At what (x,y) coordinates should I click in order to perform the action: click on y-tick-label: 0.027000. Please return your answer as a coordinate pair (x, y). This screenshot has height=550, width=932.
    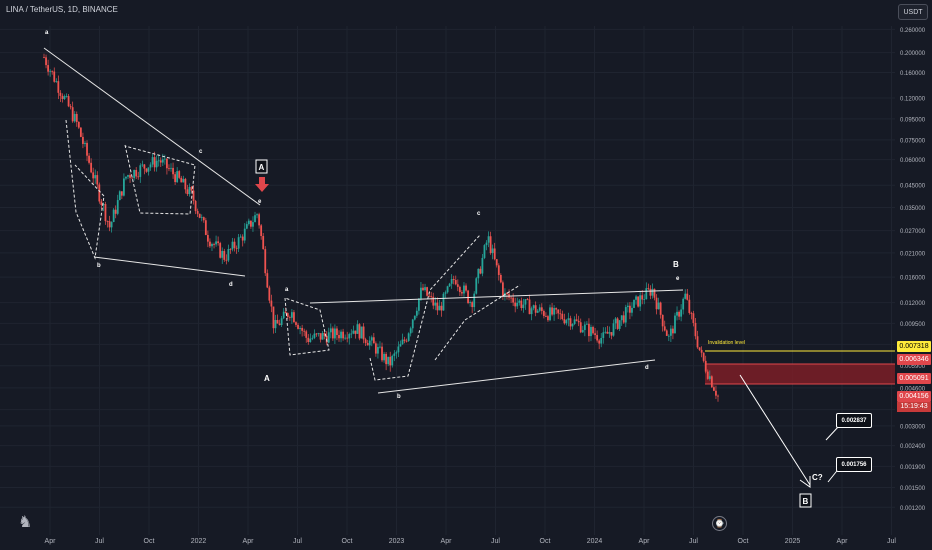
    Looking at the image, I should click on (913, 232).